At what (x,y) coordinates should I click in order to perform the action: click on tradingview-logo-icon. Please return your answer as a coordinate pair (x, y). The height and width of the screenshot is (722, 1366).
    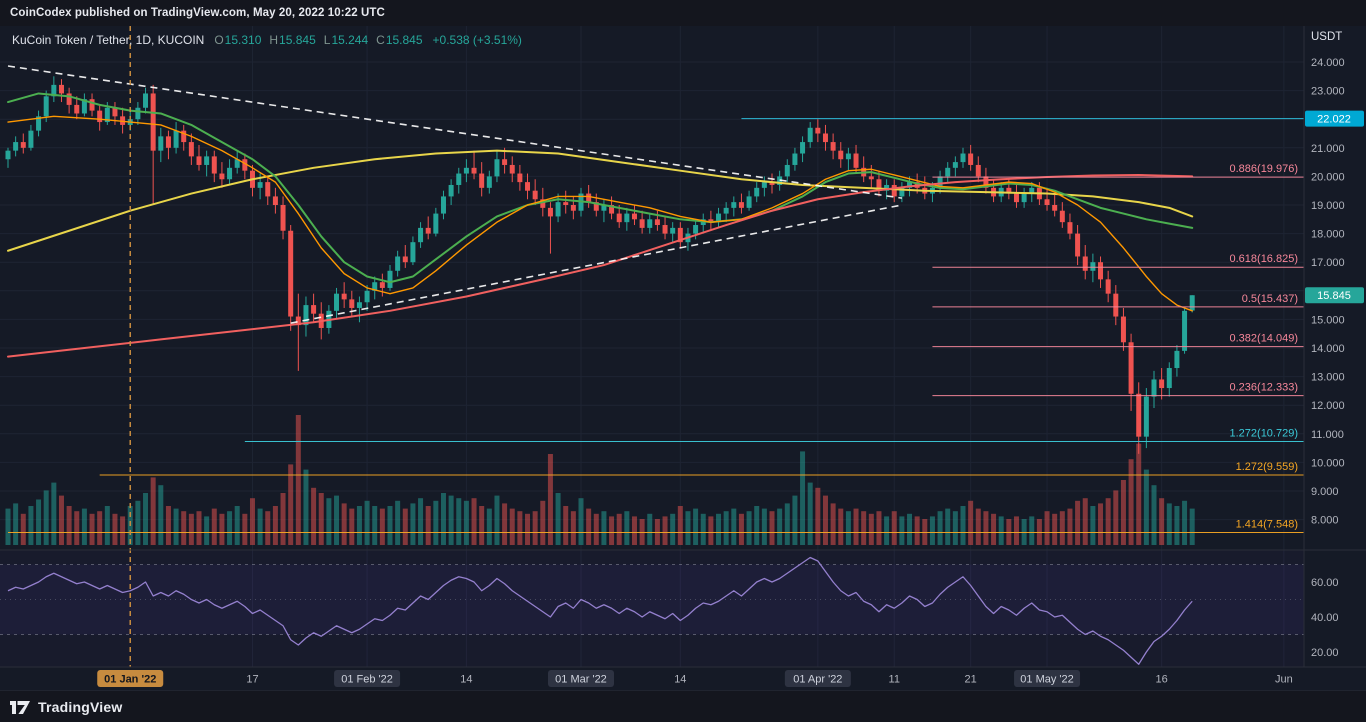
    Looking at the image, I should click on (20, 706).